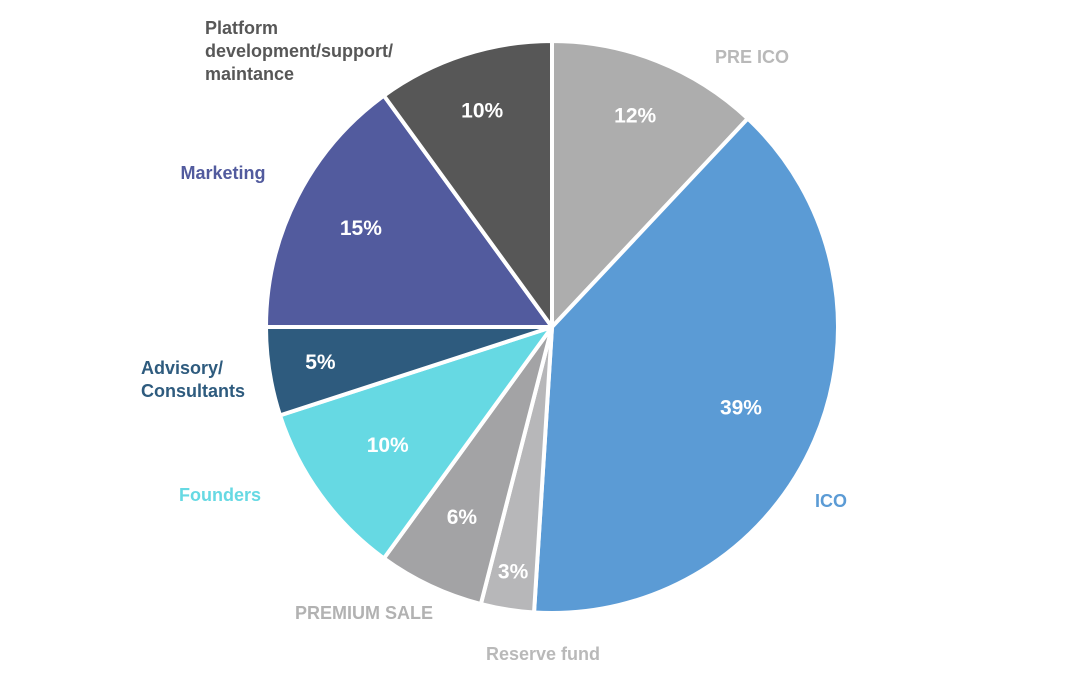  What do you see at coordinates (320, 362) in the screenshot?
I see `percent-label-advisory-consultants: 5%` at bounding box center [320, 362].